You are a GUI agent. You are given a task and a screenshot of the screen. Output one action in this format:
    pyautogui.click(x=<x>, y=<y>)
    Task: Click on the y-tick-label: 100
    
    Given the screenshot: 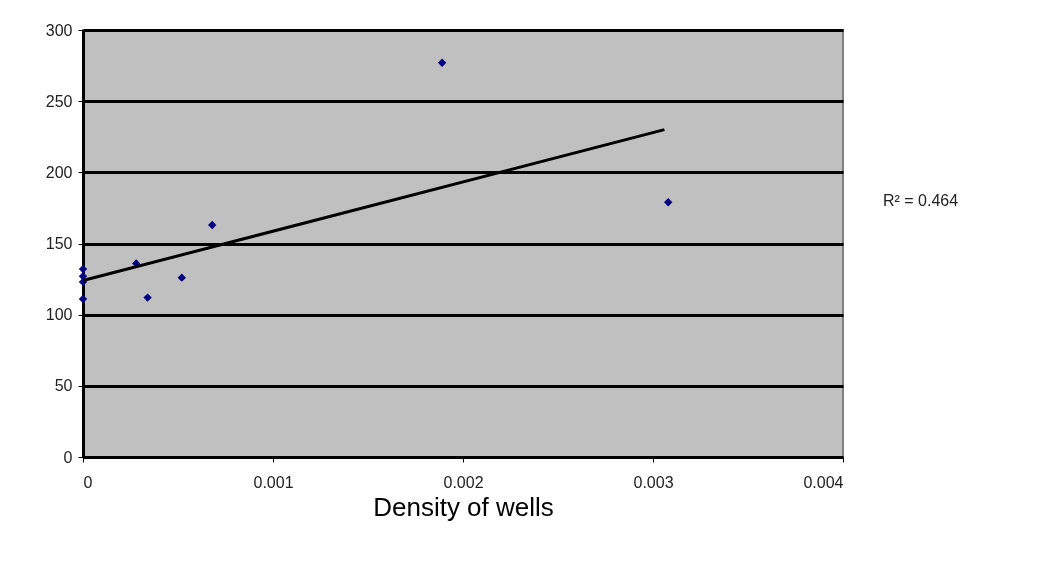 What is the action you would take?
    pyautogui.click(x=59, y=315)
    